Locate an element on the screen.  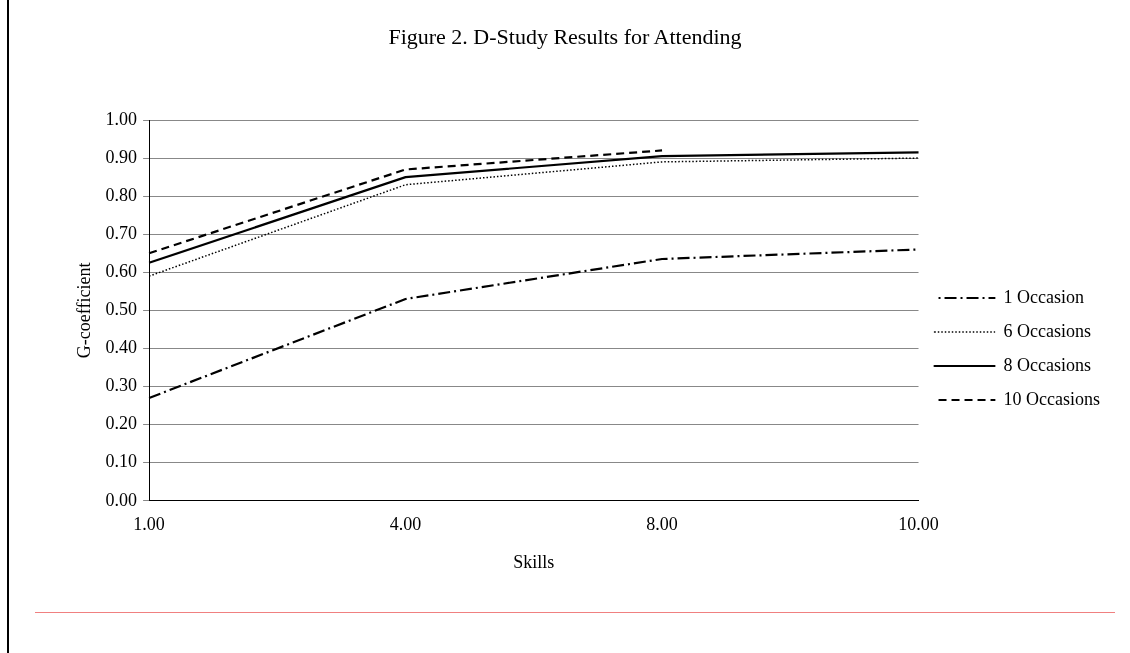
x-tick-label: 8.00 is located at coordinates (662, 524).